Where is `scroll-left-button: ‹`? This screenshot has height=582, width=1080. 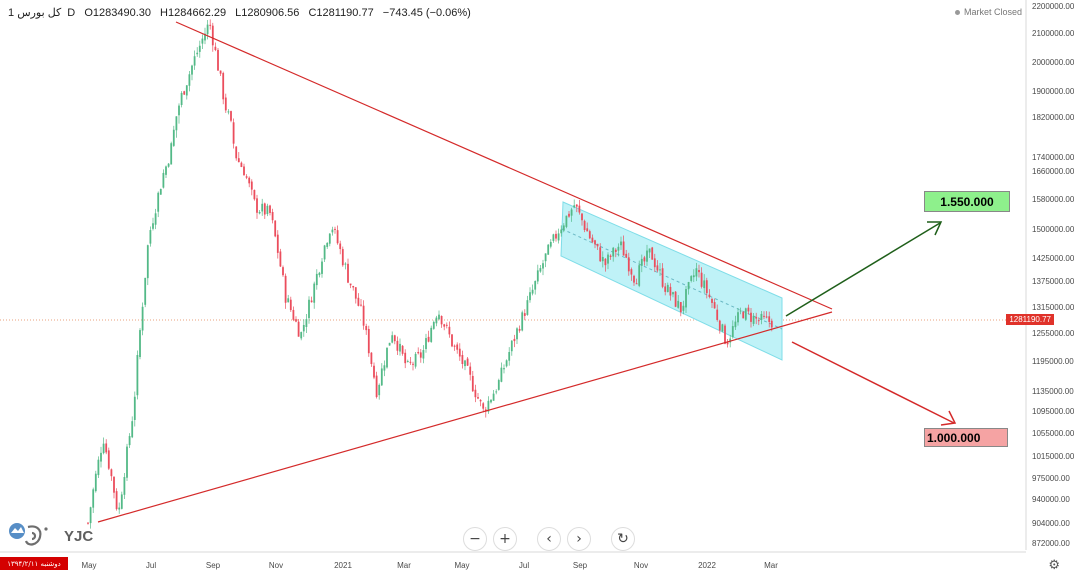
scroll-left-button: ‹ is located at coordinates (549, 539).